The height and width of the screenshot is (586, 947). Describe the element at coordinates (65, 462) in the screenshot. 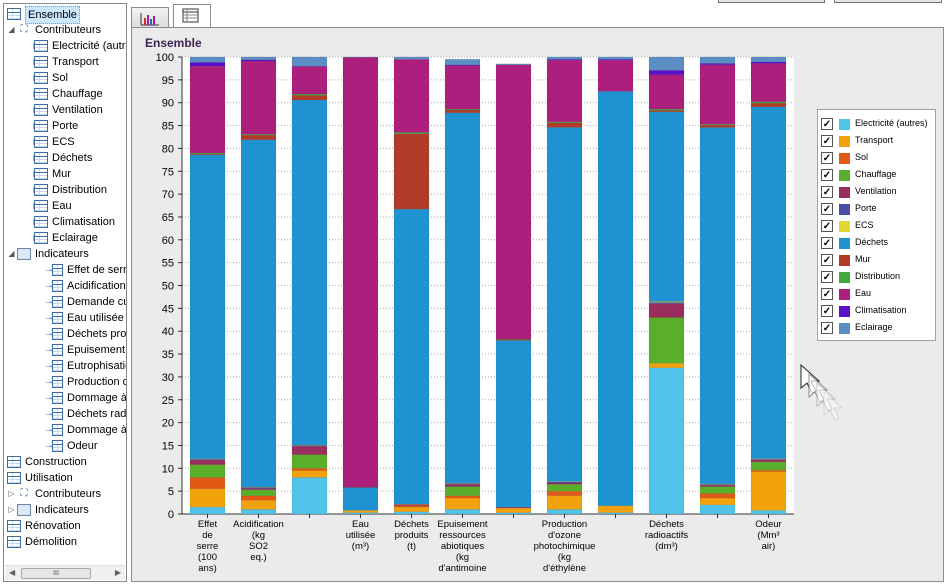

I see `tree-item: Construction` at that location.